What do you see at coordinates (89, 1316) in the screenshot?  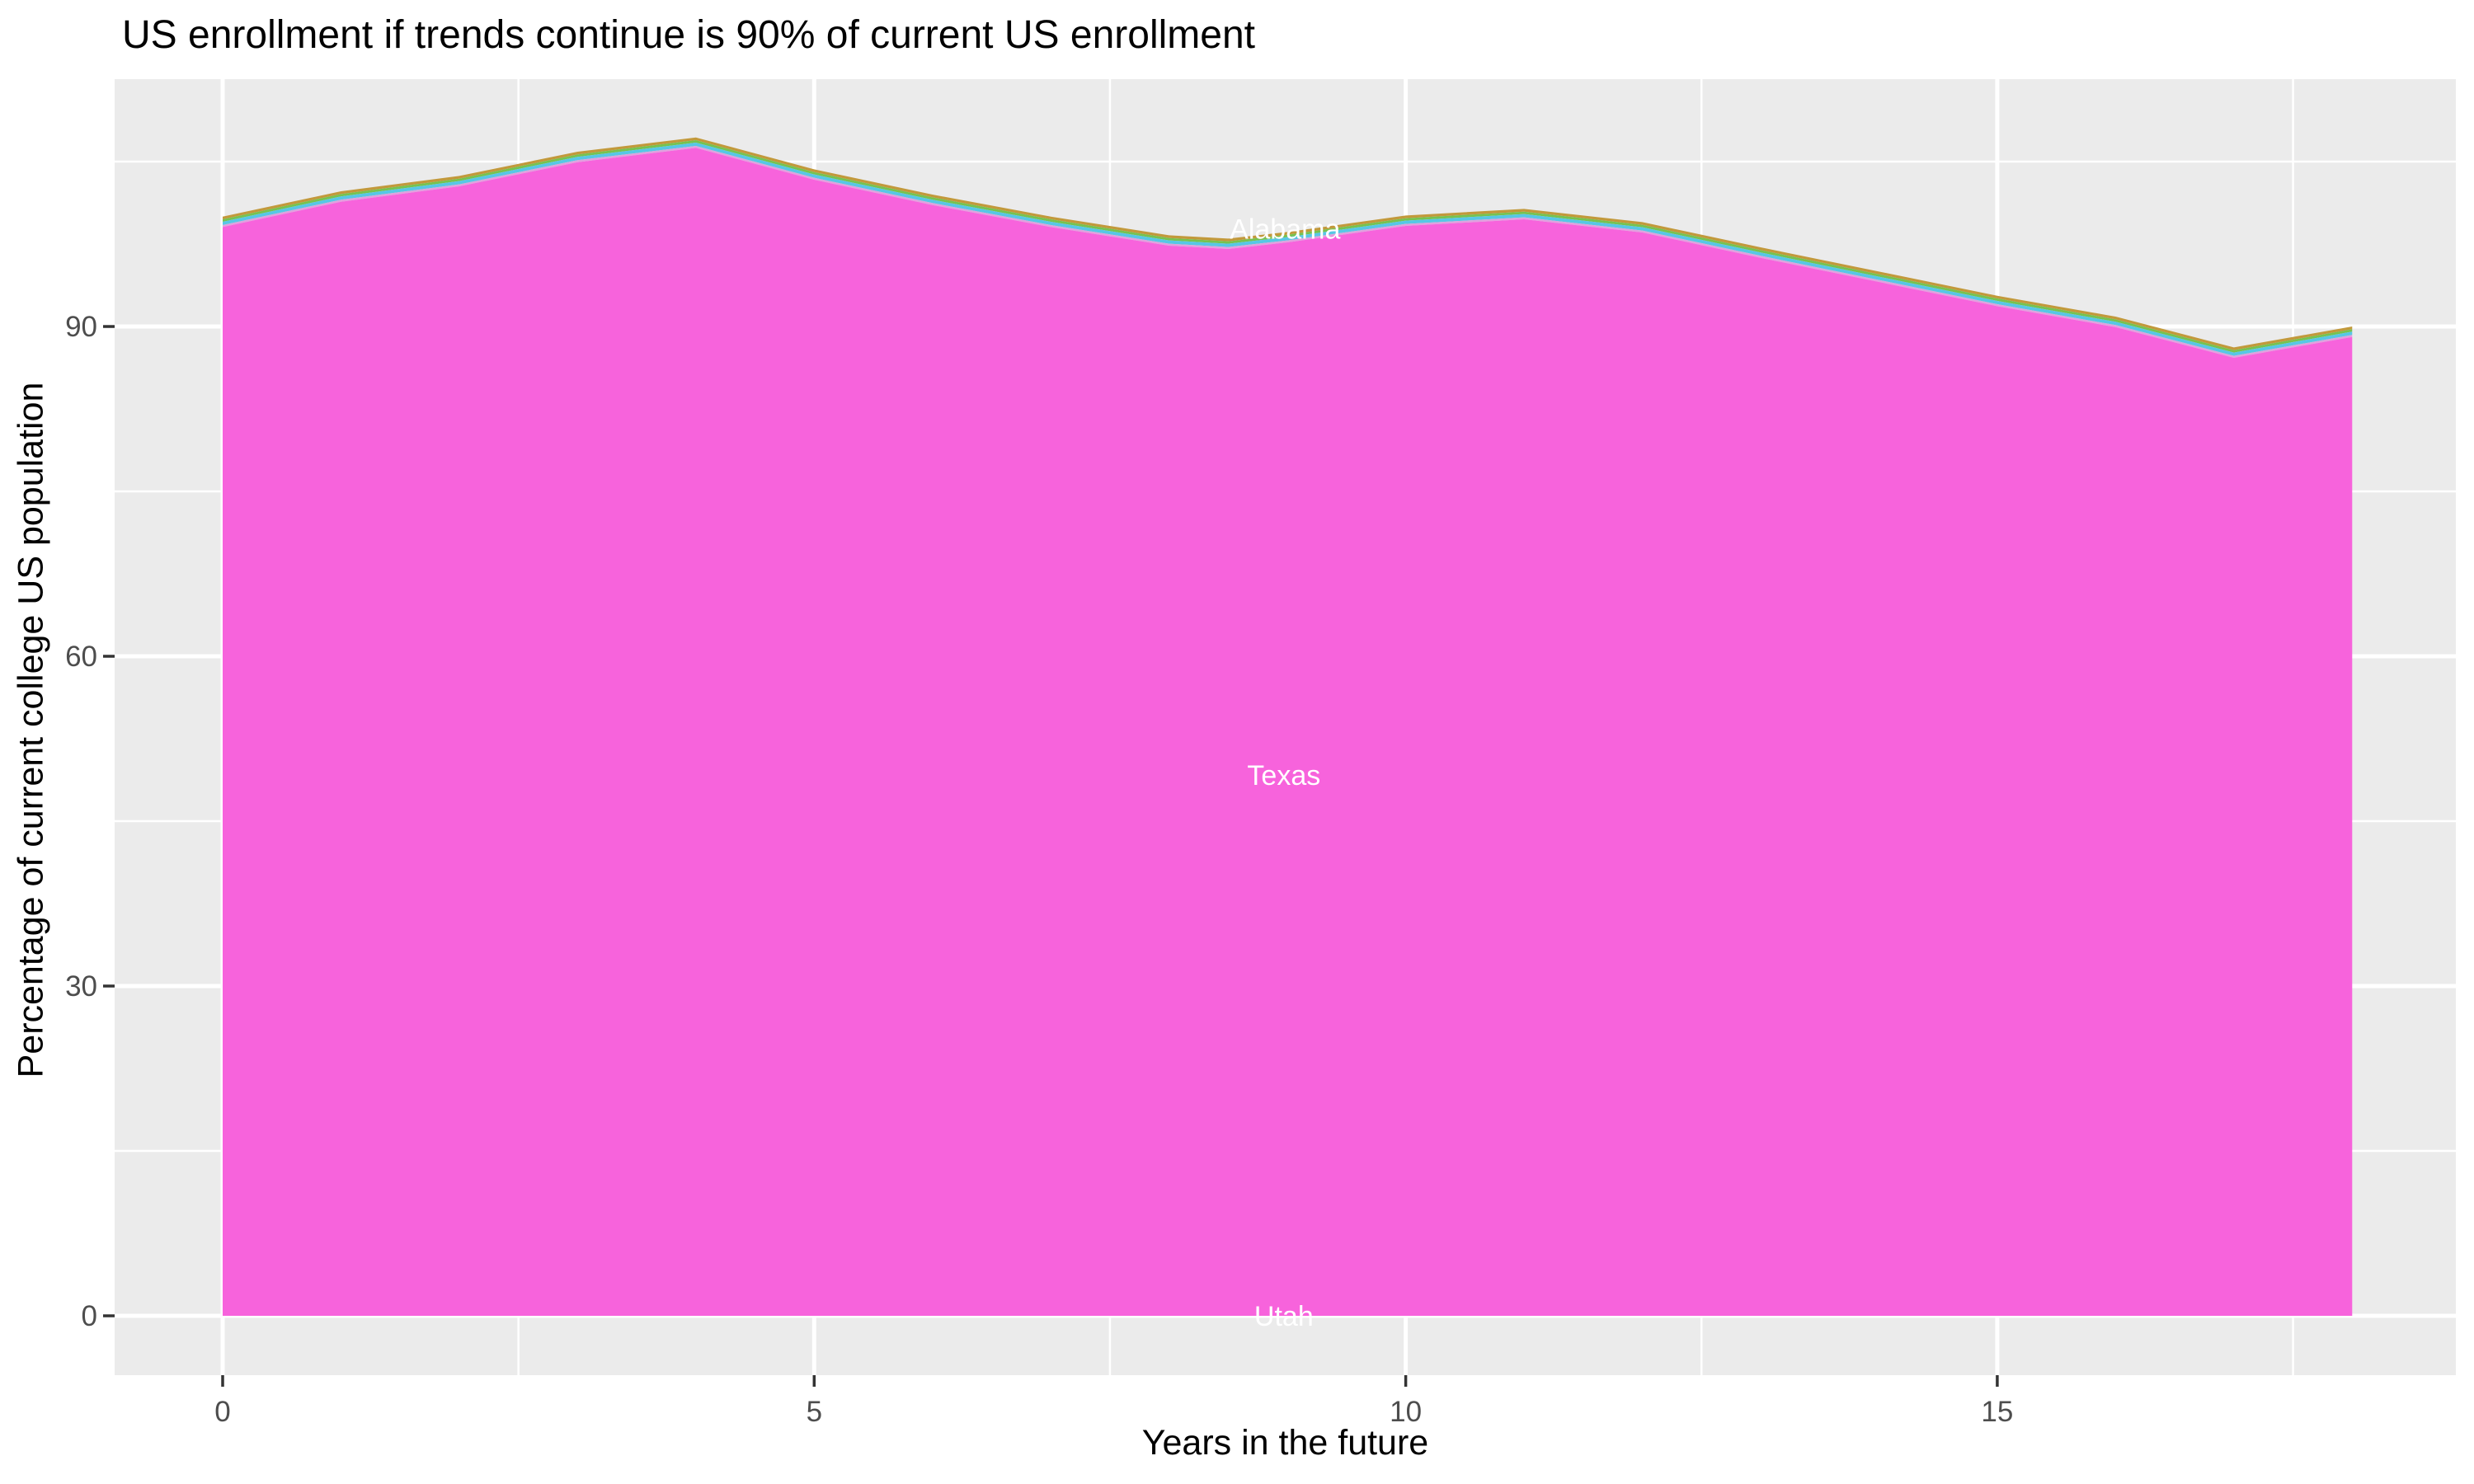 I see `y-tick-label: 0` at bounding box center [89, 1316].